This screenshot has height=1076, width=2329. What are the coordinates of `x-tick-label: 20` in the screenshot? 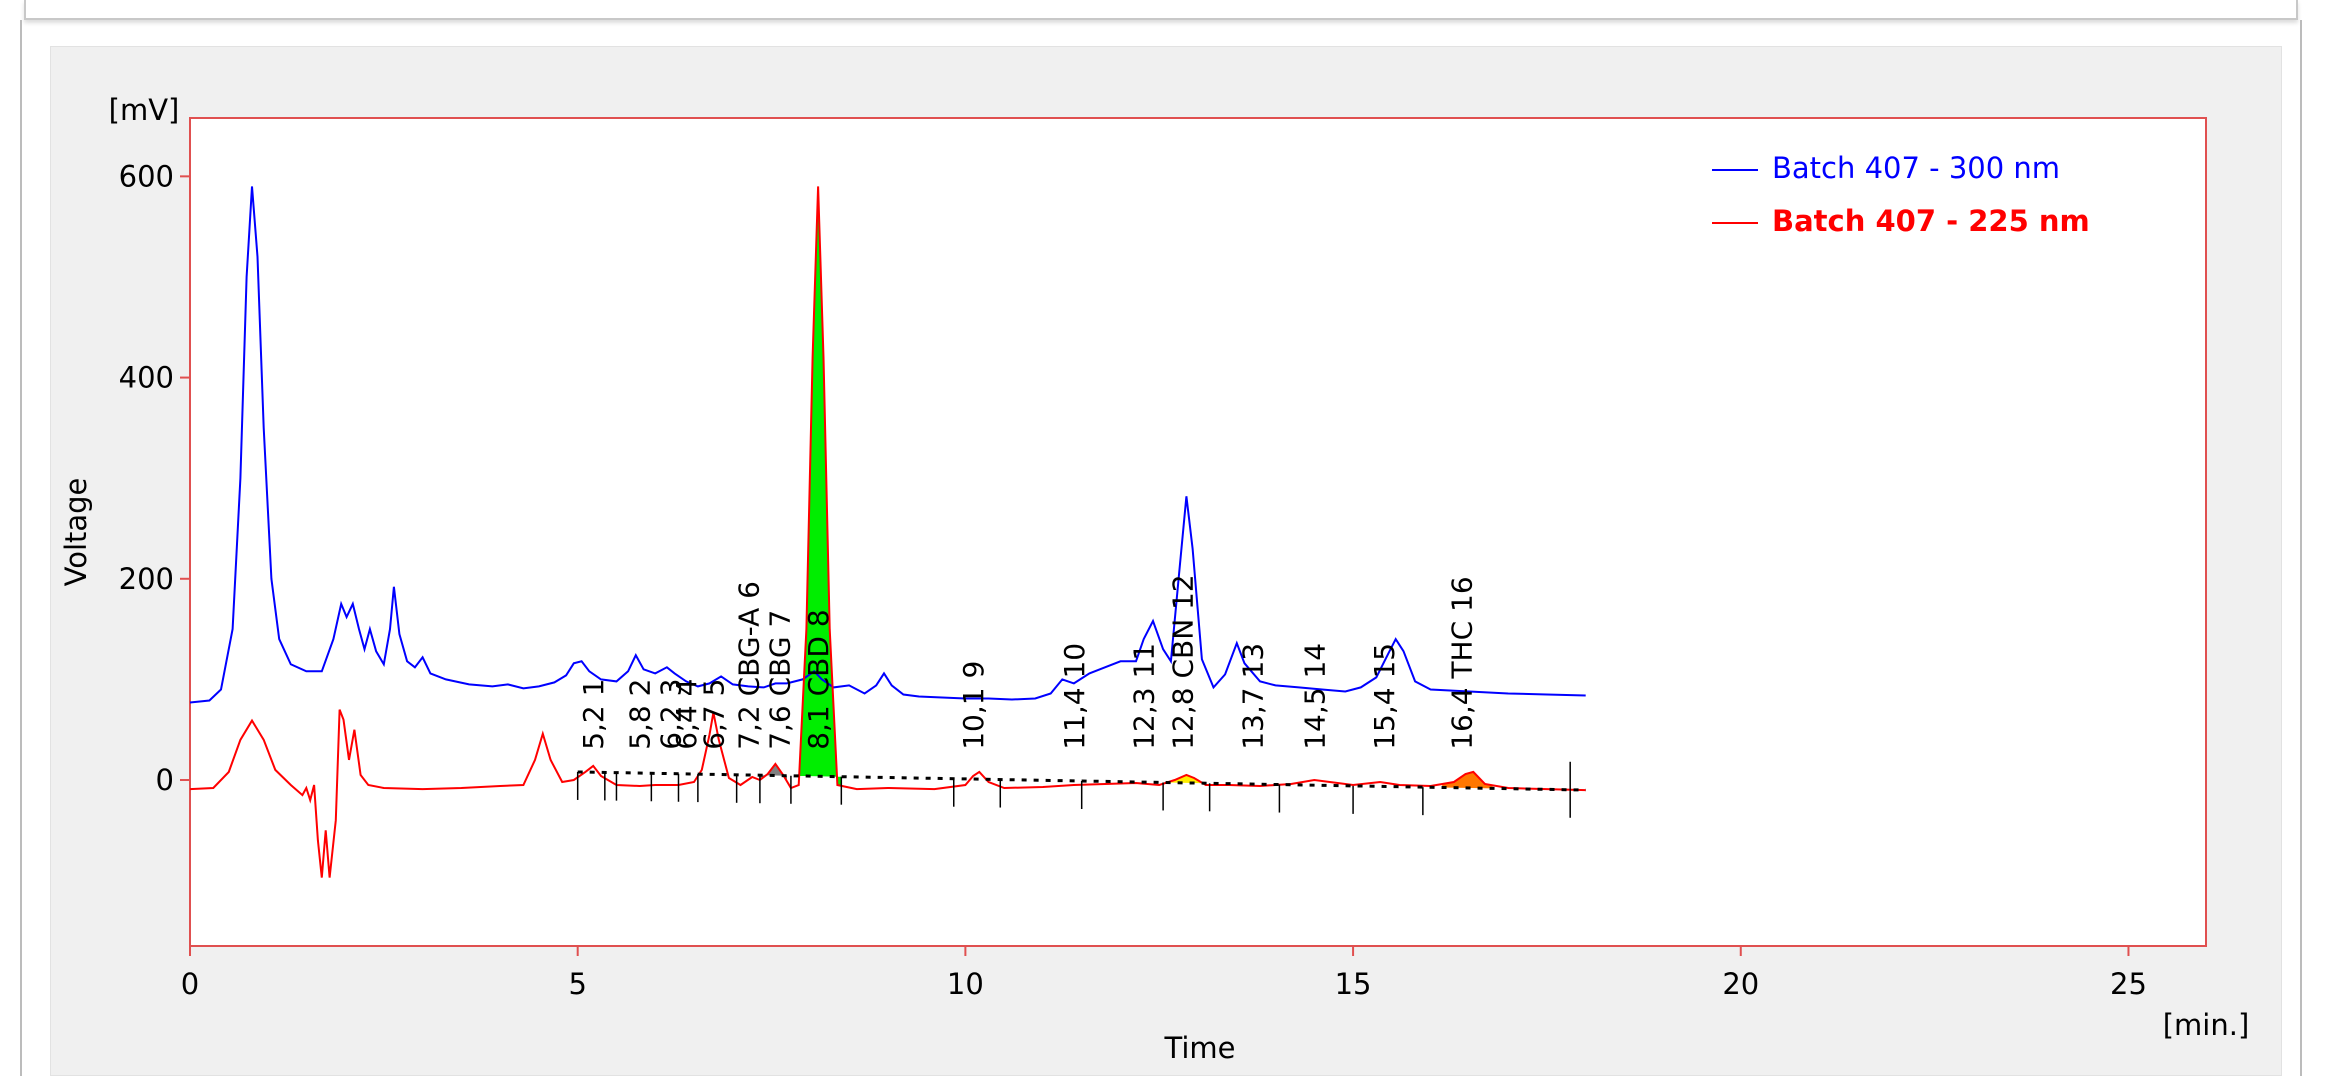 It's located at (1740, 984).